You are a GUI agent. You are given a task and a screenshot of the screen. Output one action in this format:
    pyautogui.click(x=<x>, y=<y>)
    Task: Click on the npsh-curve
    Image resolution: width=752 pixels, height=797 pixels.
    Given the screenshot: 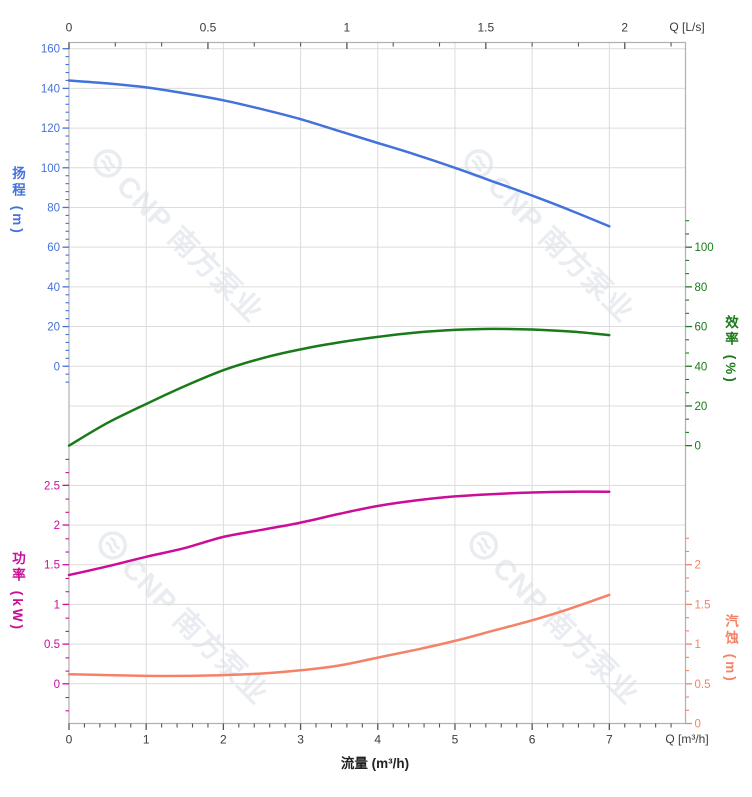 What is the action you would take?
    pyautogui.click(x=339, y=635)
    